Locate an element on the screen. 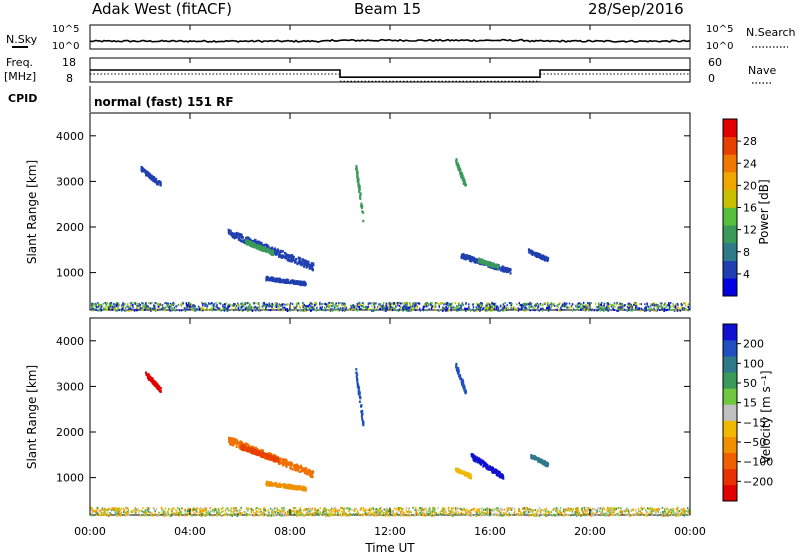 This screenshot has width=800, height=554. colorbar-swatch is located at coordinates (730, 181).